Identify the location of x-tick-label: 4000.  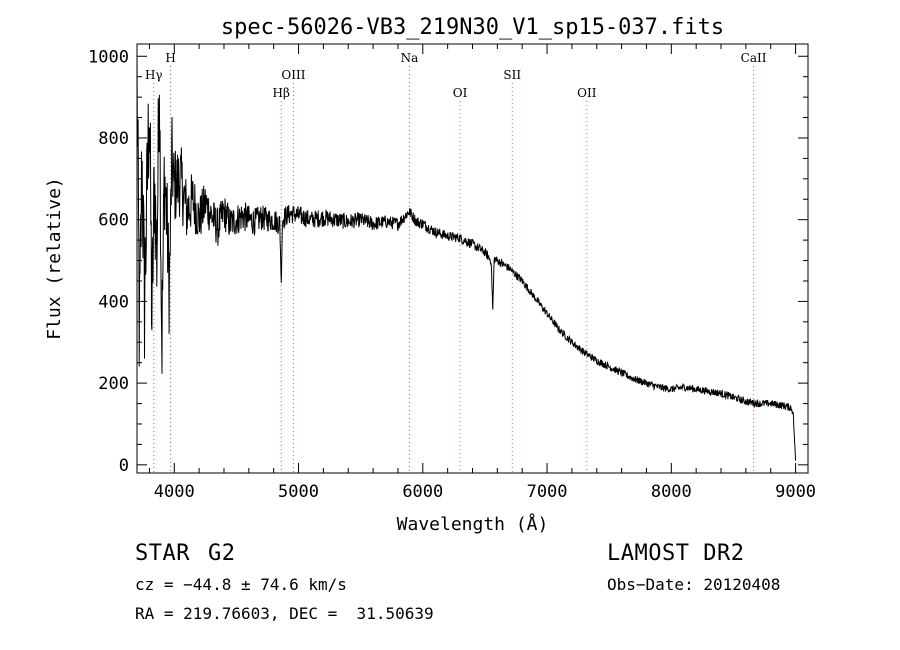
(174, 492).